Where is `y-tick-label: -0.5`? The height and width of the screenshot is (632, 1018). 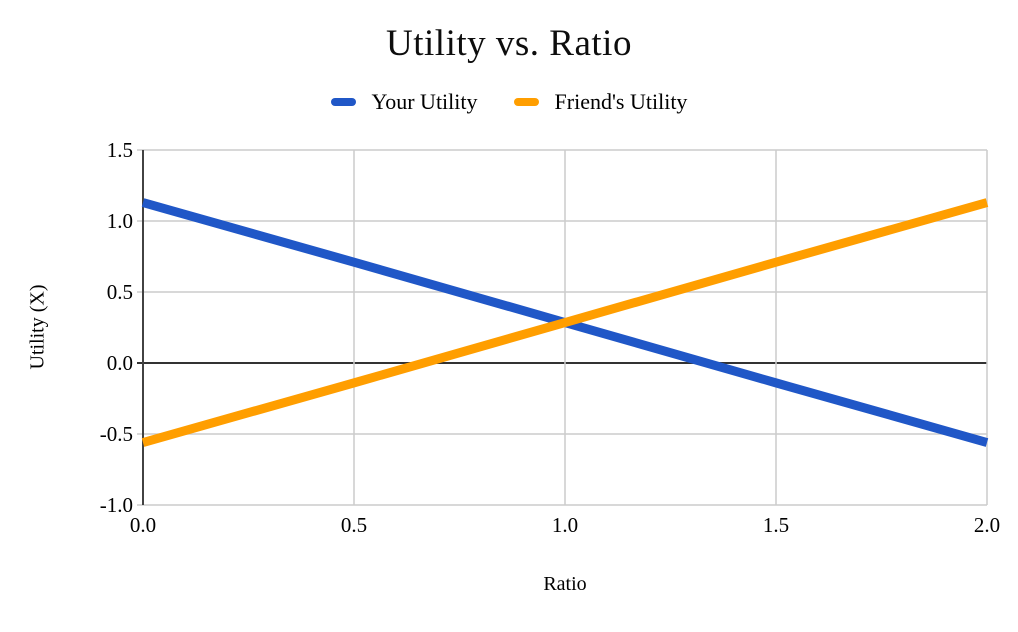 y-tick-label: -0.5 is located at coordinates (116, 434).